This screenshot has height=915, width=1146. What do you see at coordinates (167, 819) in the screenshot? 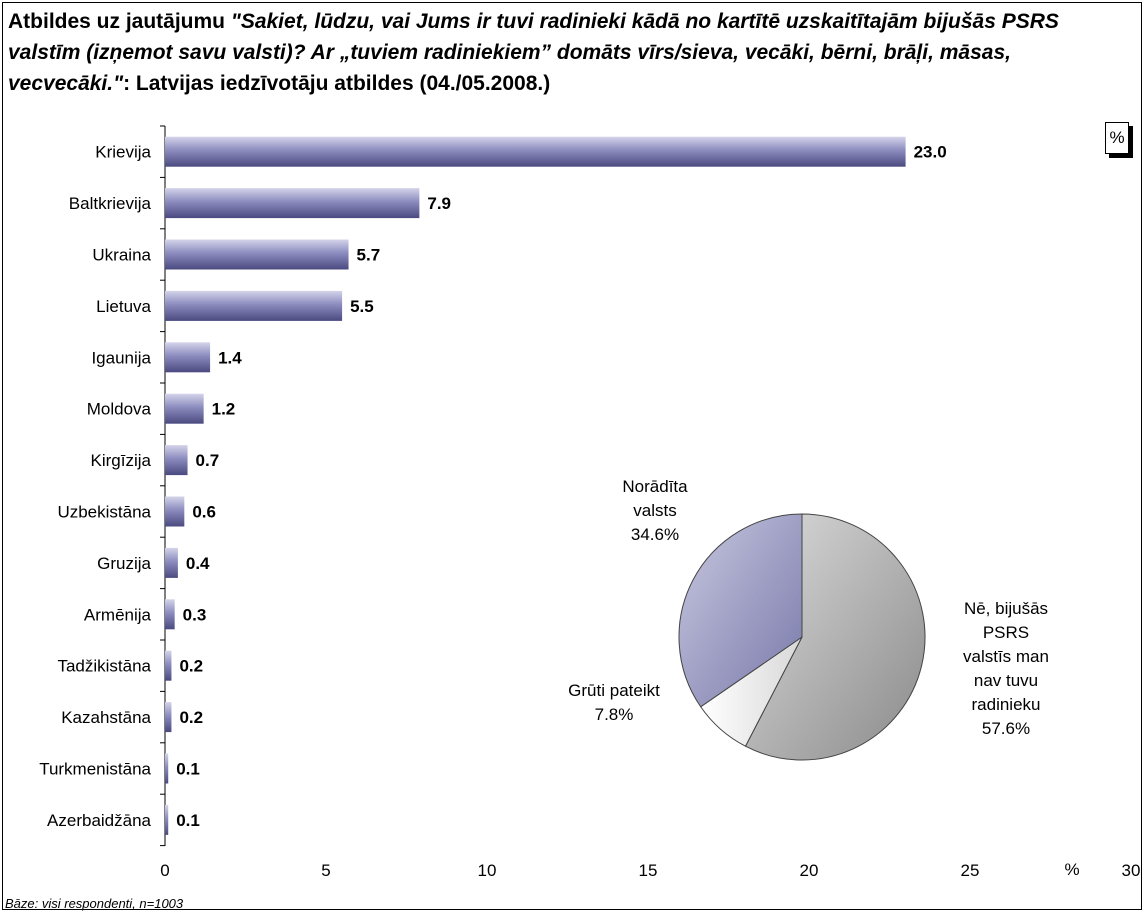
I see `bar-azerbaidžāna` at bounding box center [167, 819].